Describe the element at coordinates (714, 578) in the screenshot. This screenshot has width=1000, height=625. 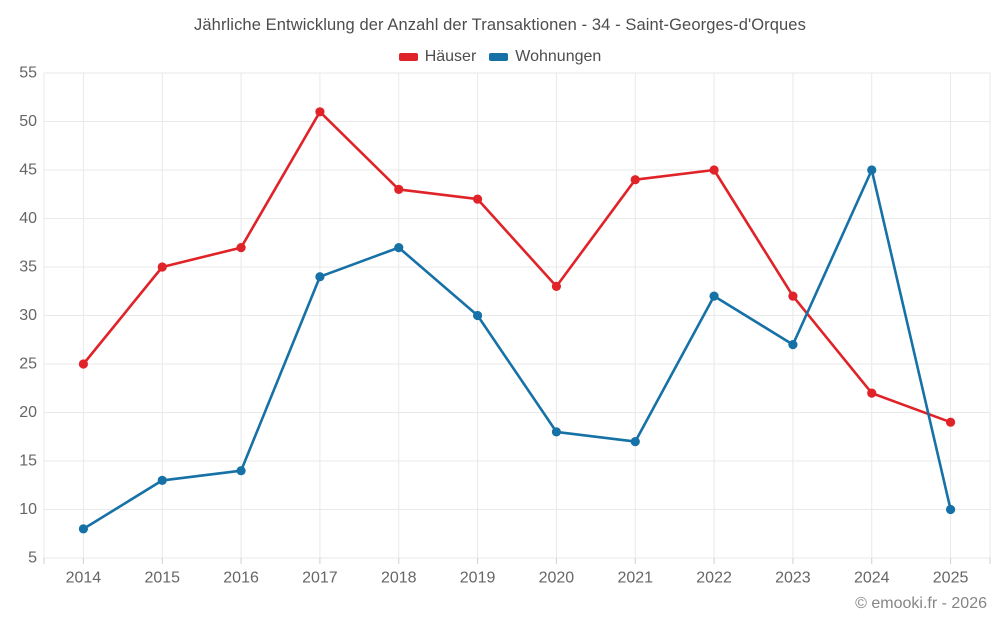
I see `x-axis-label: 2022` at that location.